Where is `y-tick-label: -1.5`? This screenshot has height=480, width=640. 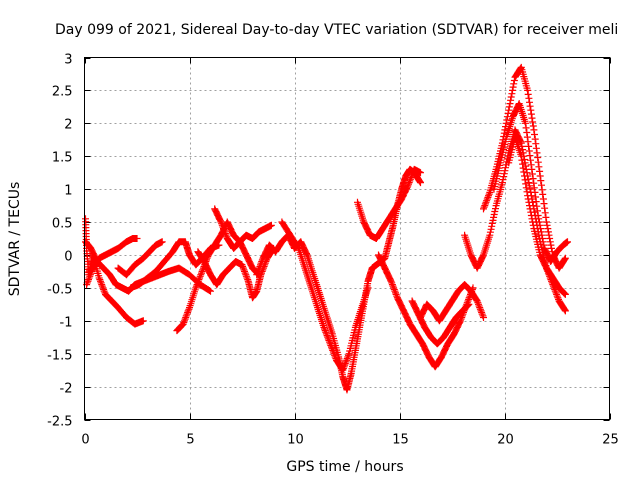
y-tick-label: -1.5 is located at coordinates (59, 356).